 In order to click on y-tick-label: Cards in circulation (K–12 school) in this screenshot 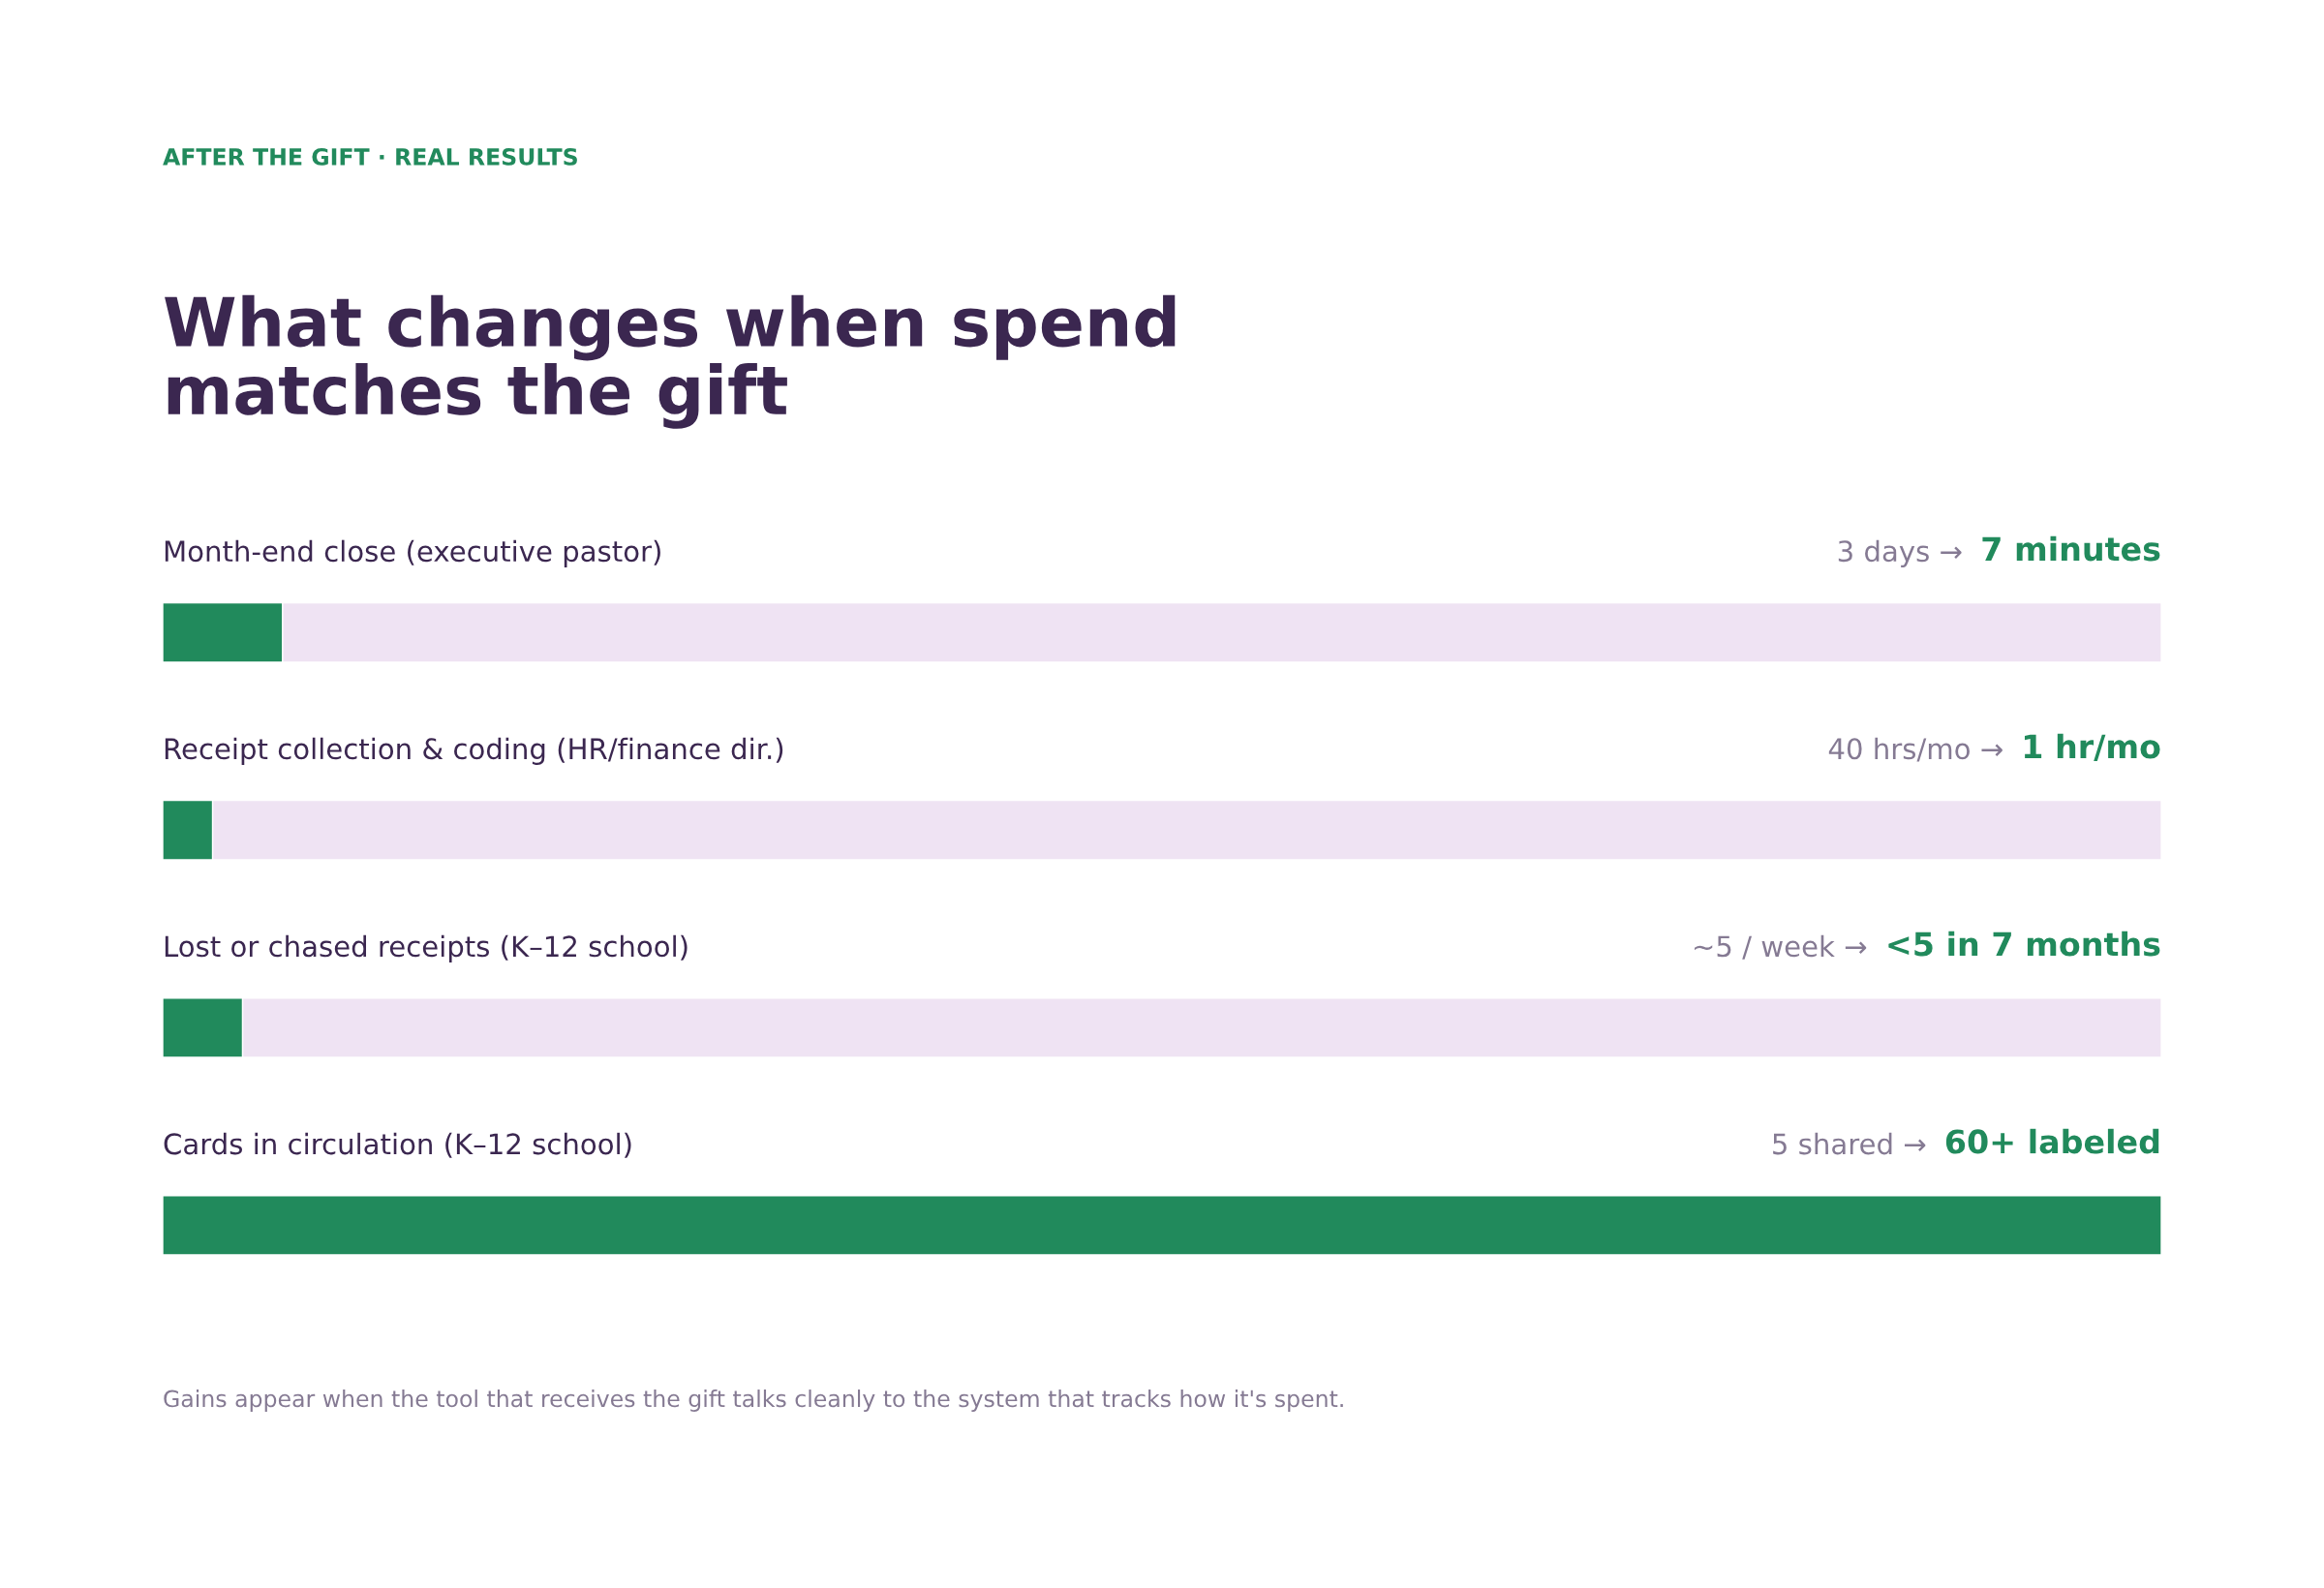, I will do `click(397, 1145)`.